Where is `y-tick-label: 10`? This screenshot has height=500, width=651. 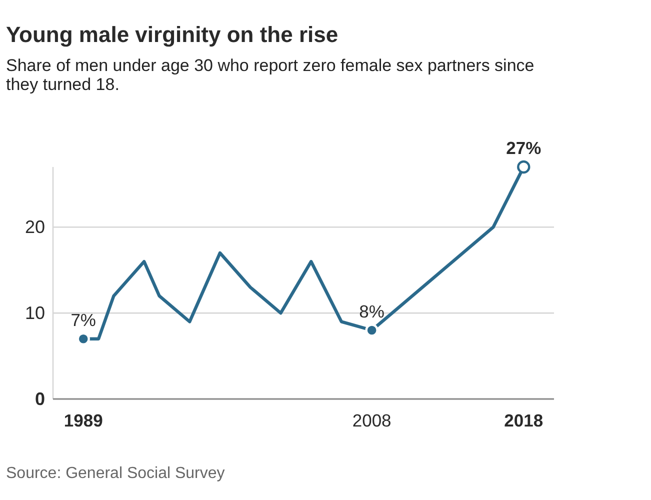
y-tick-label: 10 is located at coordinates (34, 312).